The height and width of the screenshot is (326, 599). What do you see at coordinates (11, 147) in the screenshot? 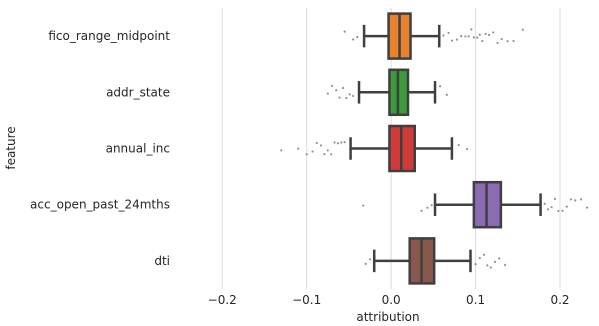
I see `y-axis-label: feature` at bounding box center [11, 147].